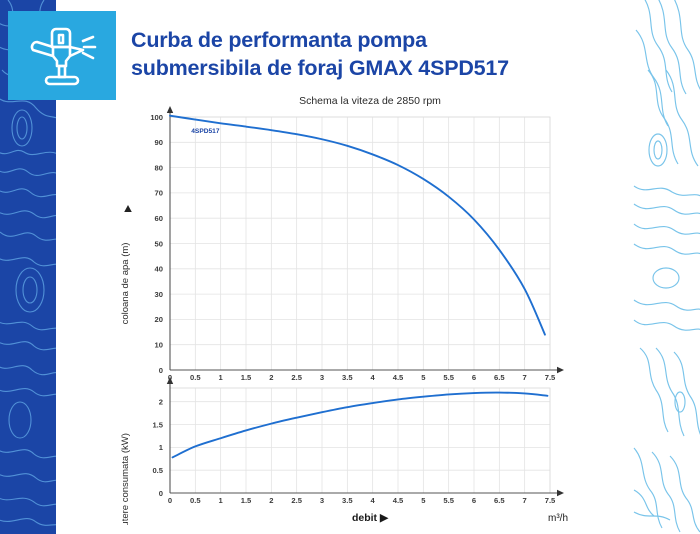 The image size is (700, 534). I want to click on head-x-tick-label: 6.5, so click(499, 377).